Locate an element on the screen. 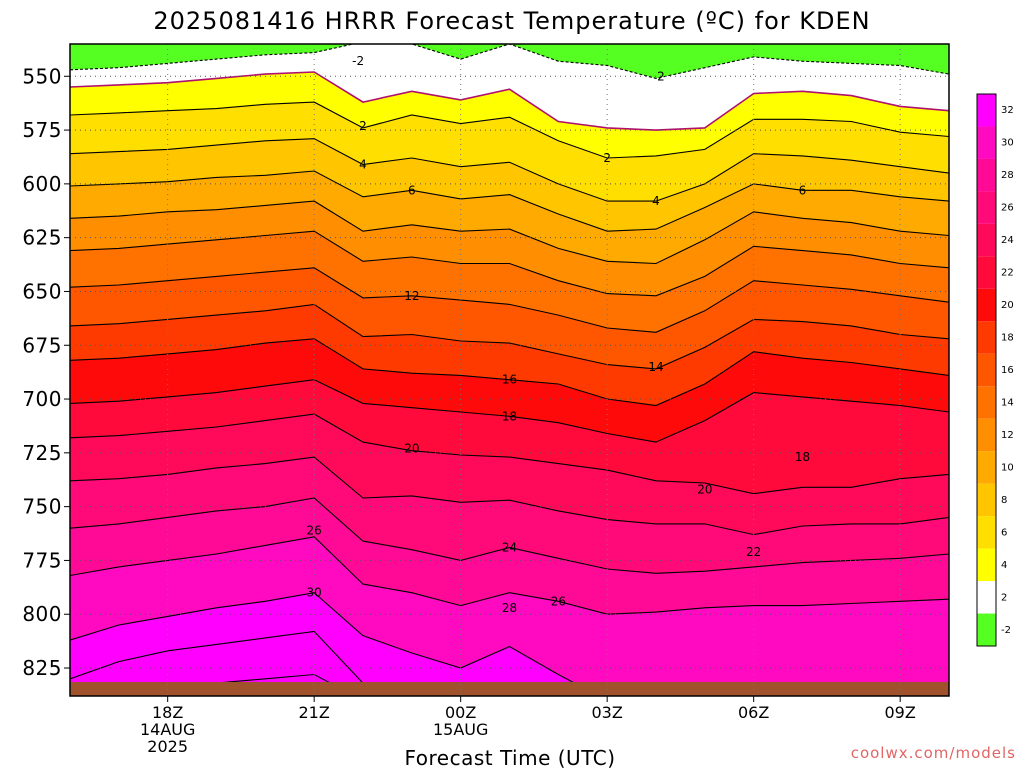 The height and width of the screenshot is (768, 1024). y-tick-label: 725 is located at coordinates (42, 453).